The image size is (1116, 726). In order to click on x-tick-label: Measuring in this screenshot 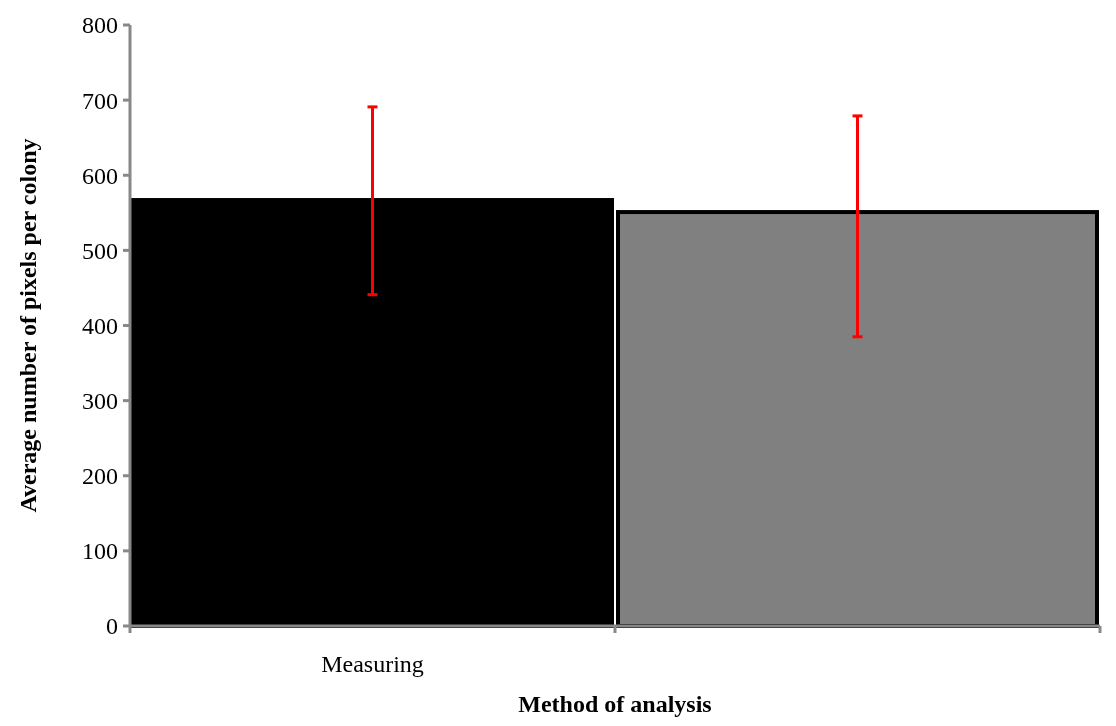, I will do `click(372, 664)`.